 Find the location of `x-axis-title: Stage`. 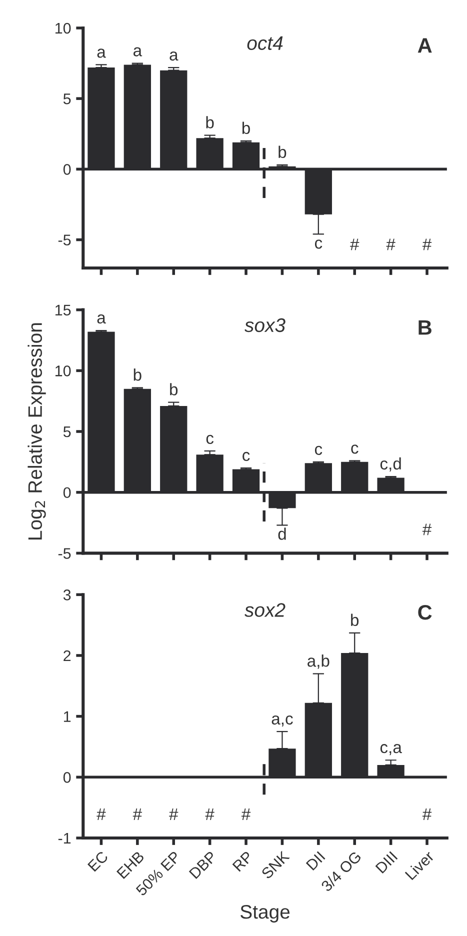

x-axis-title: Stage is located at coordinates (265, 913).